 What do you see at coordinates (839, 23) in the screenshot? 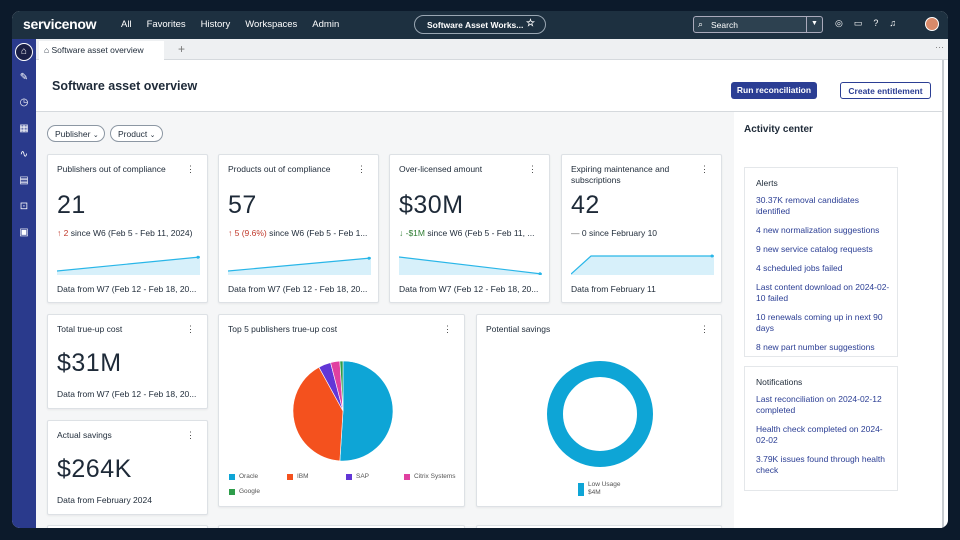
I see `globe-icon: ◎` at bounding box center [839, 23].